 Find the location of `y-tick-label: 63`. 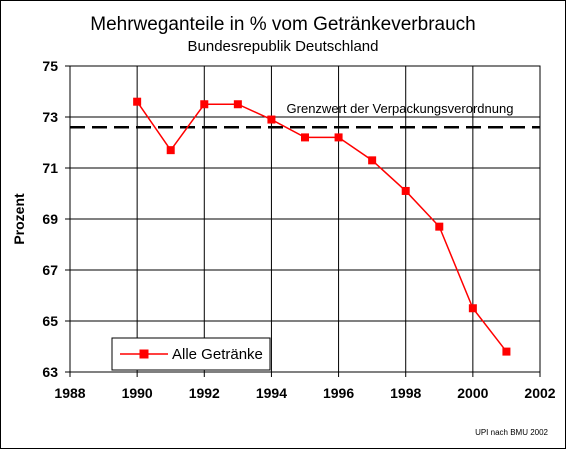

y-tick-label: 63 is located at coordinates (50, 372).